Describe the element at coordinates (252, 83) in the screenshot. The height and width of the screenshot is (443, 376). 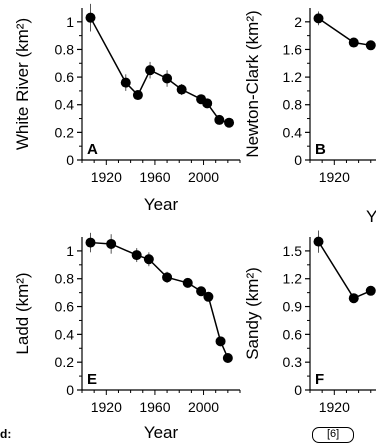
I see `y-axis-title: Newton-Clark (km²)` at that location.